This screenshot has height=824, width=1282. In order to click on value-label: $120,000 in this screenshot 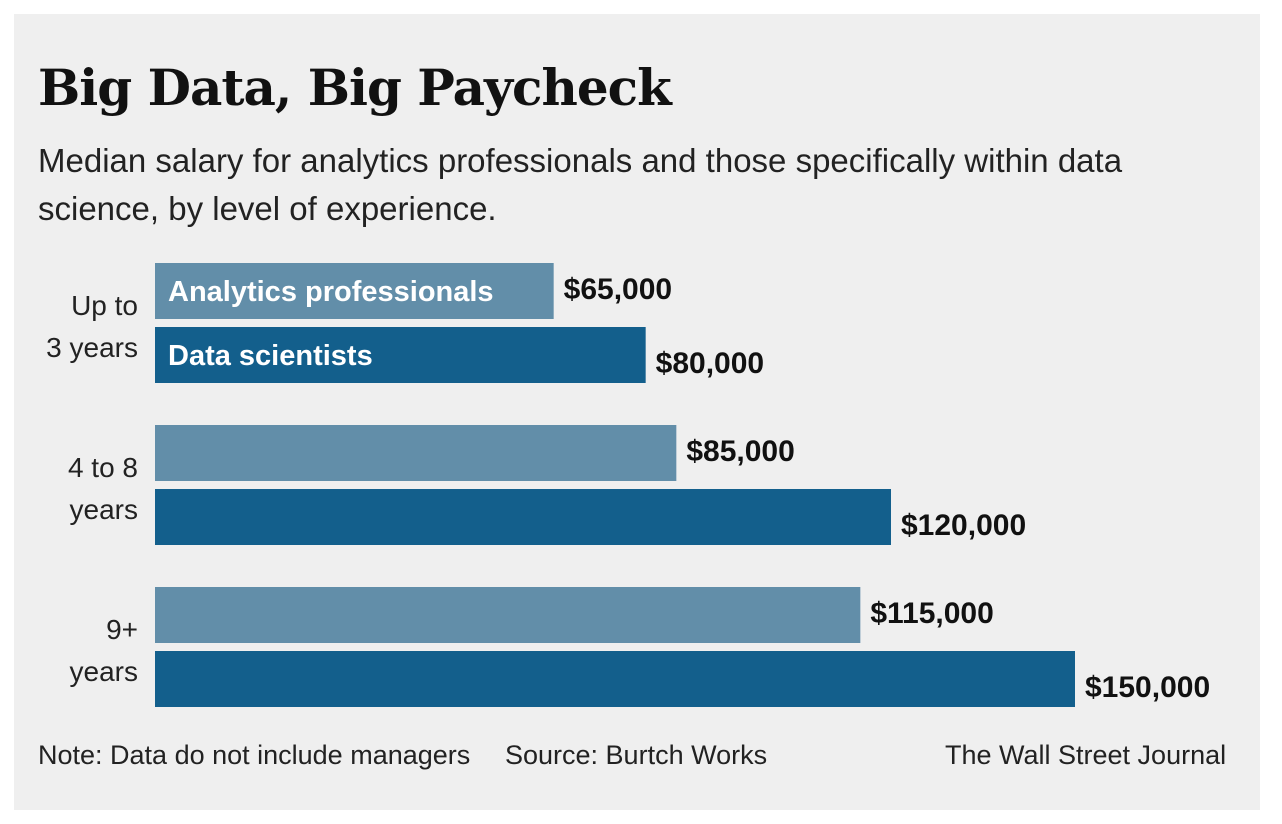, I will do `click(963, 525)`.